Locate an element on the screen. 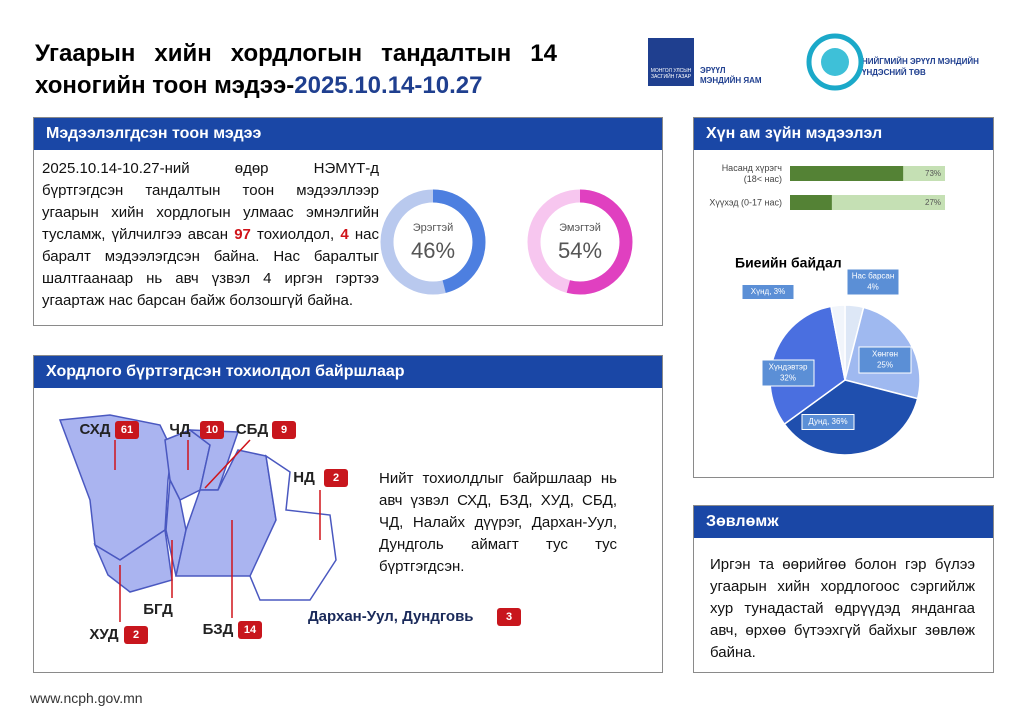  ministry: ЭРҮҮЛ МЭНДИЙН ЯАМ is located at coordinates (731, 76).